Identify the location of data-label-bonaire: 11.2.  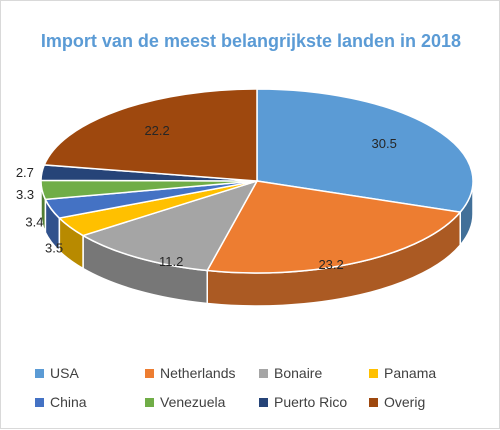
(171, 261).